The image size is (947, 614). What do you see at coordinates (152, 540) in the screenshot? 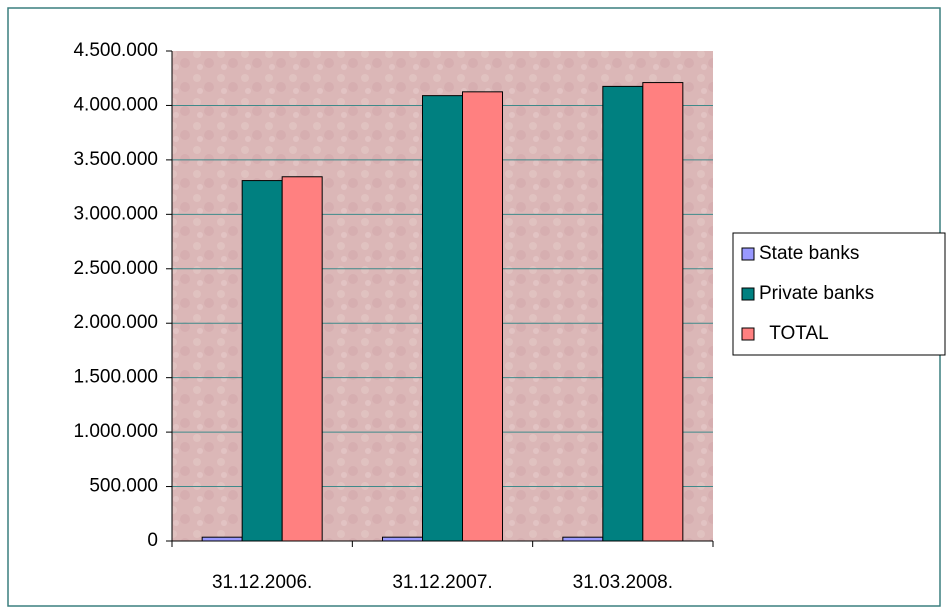
I see `y-tick-label: 0` at bounding box center [152, 540].